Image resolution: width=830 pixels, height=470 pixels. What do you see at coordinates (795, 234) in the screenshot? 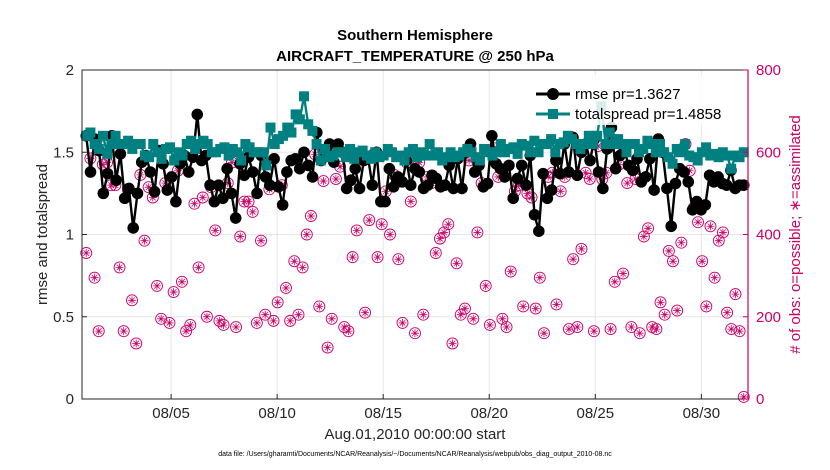
I see `y2-axis-label: # of obs: o=possible; ∗=assimilated` at bounding box center [795, 234].